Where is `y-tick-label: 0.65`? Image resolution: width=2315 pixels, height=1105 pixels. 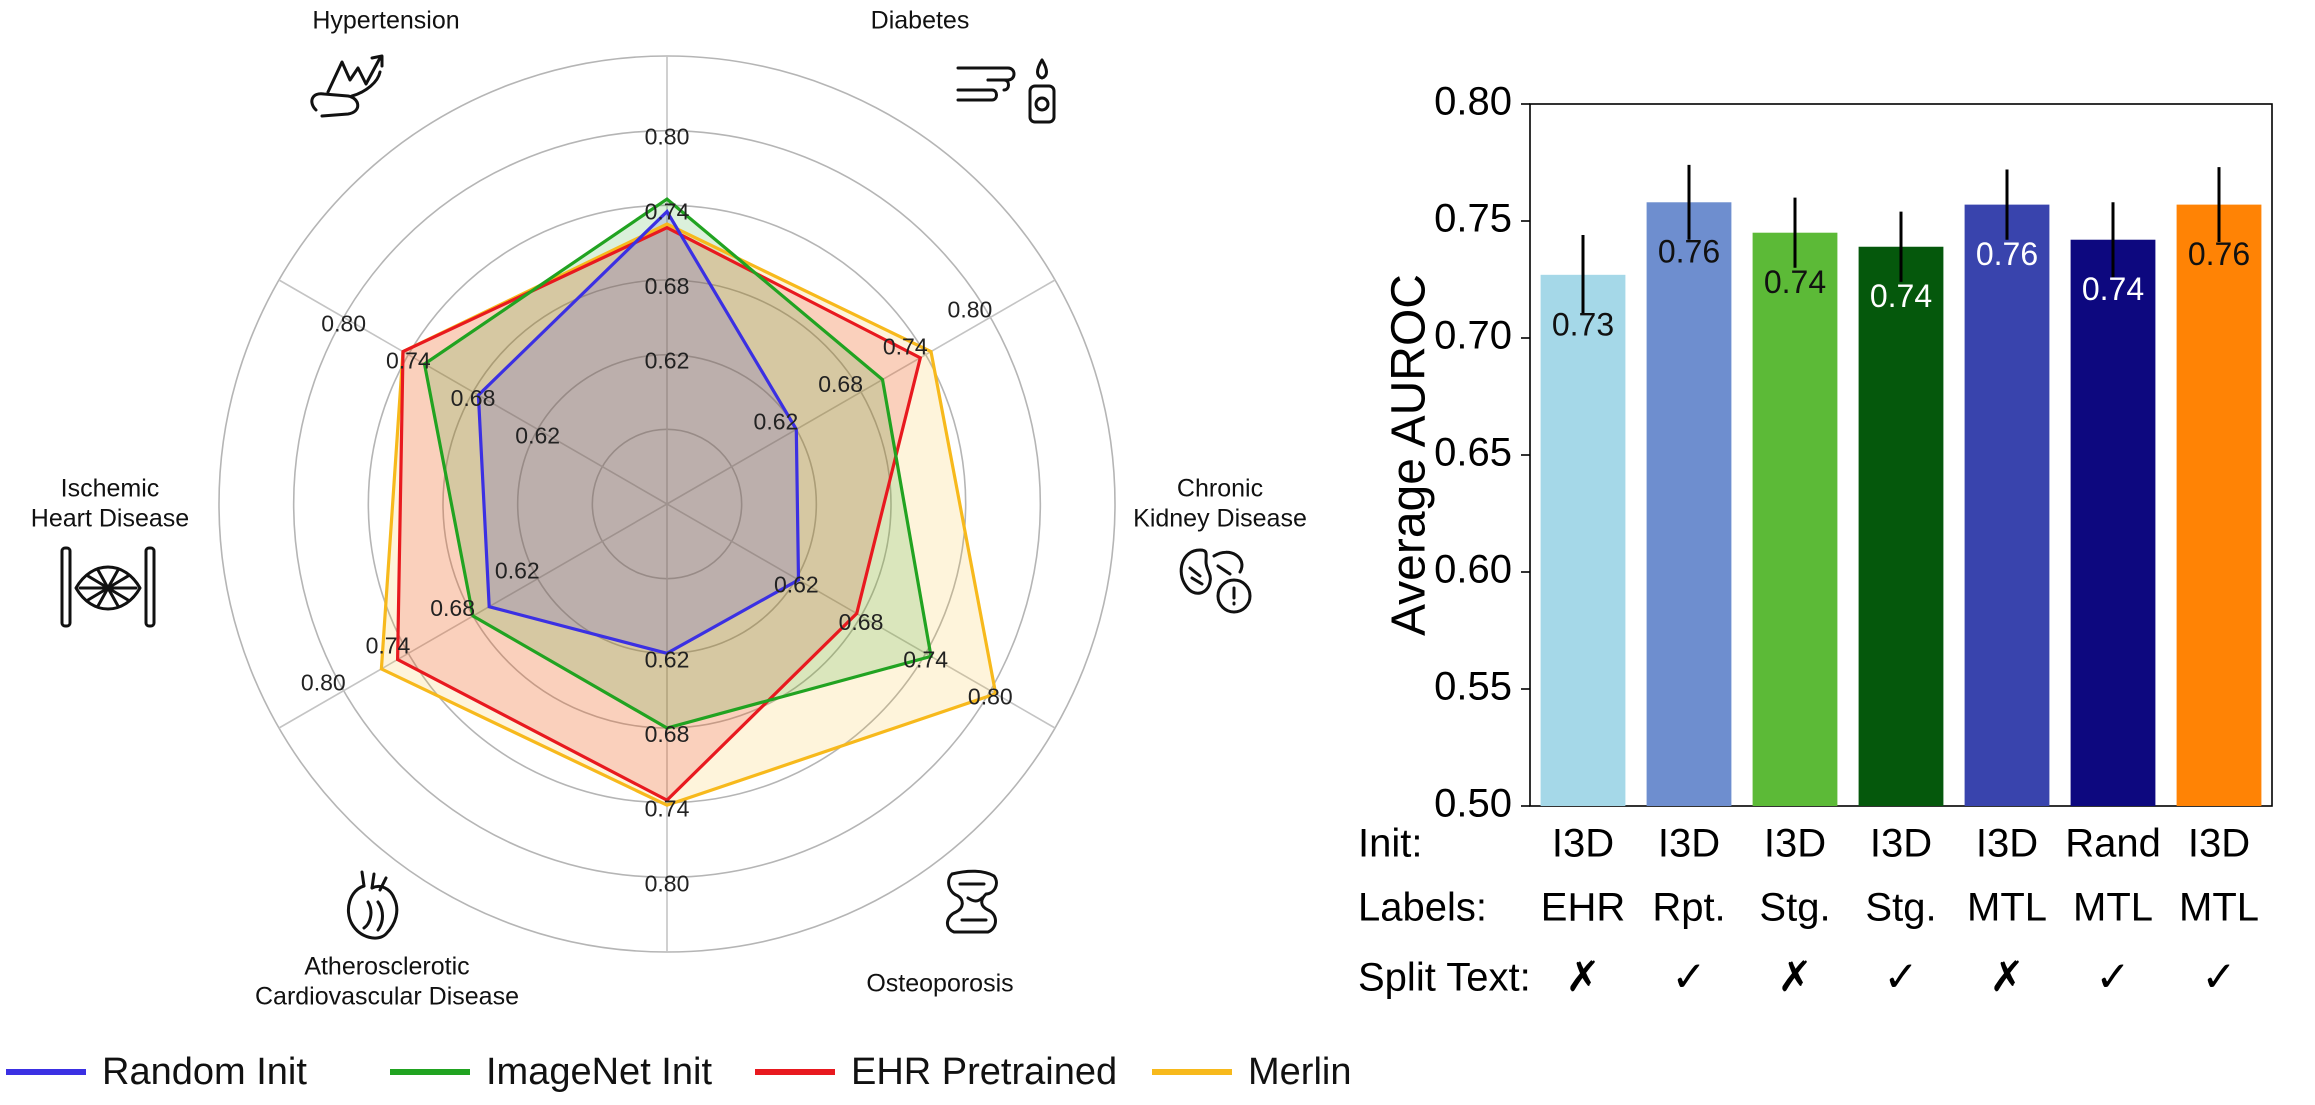
y-tick-label: 0.65 is located at coordinates (1473, 453).